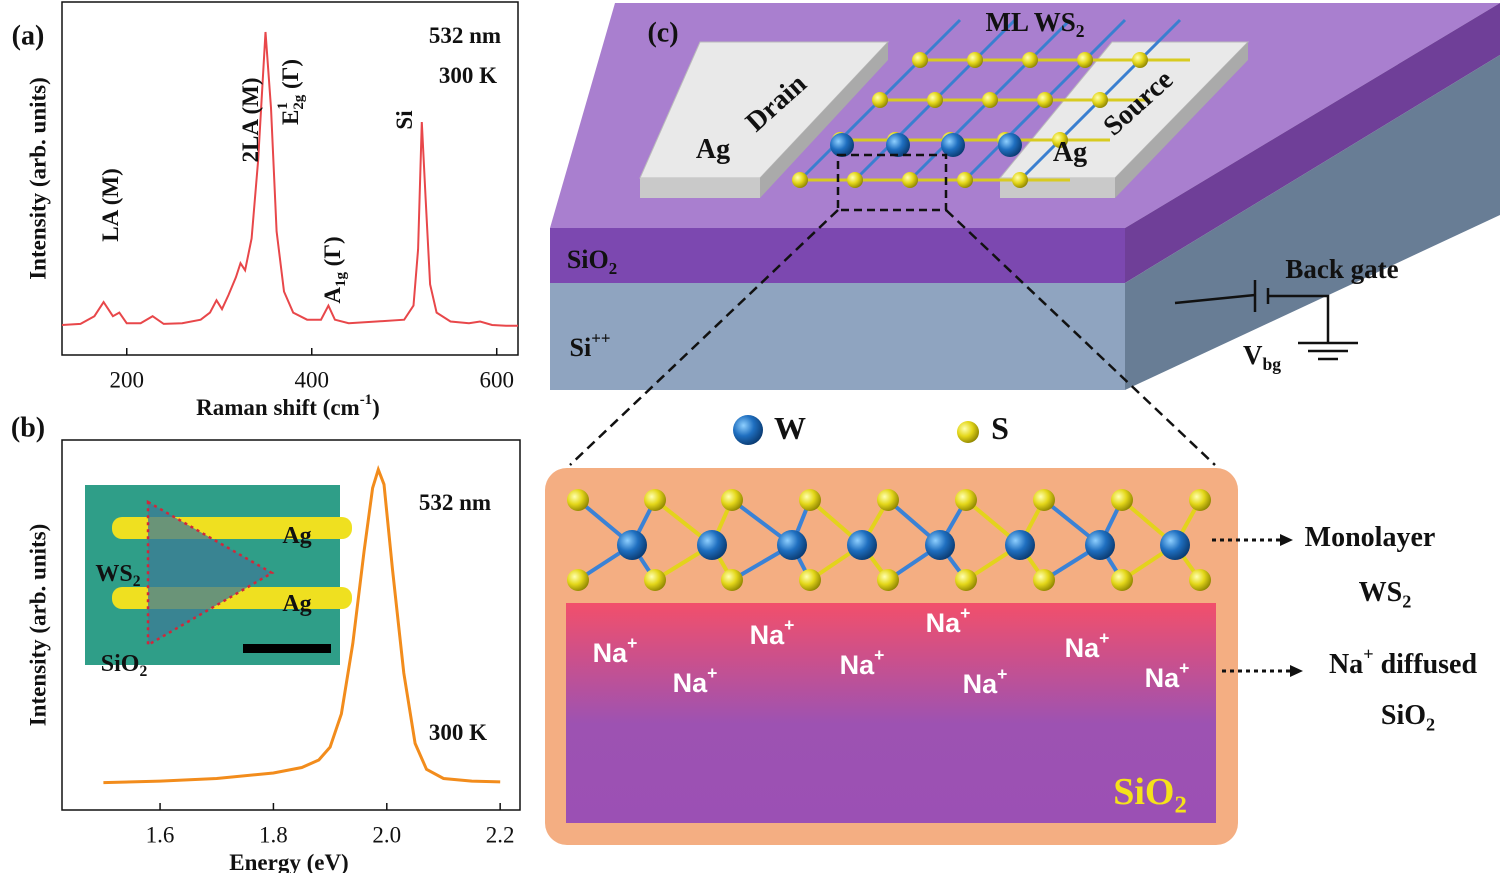 Image resolution: width=1500 pixels, height=873 pixels. What do you see at coordinates (283, 105) in the screenshot?
I see `annotation-part: 1` at bounding box center [283, 105].